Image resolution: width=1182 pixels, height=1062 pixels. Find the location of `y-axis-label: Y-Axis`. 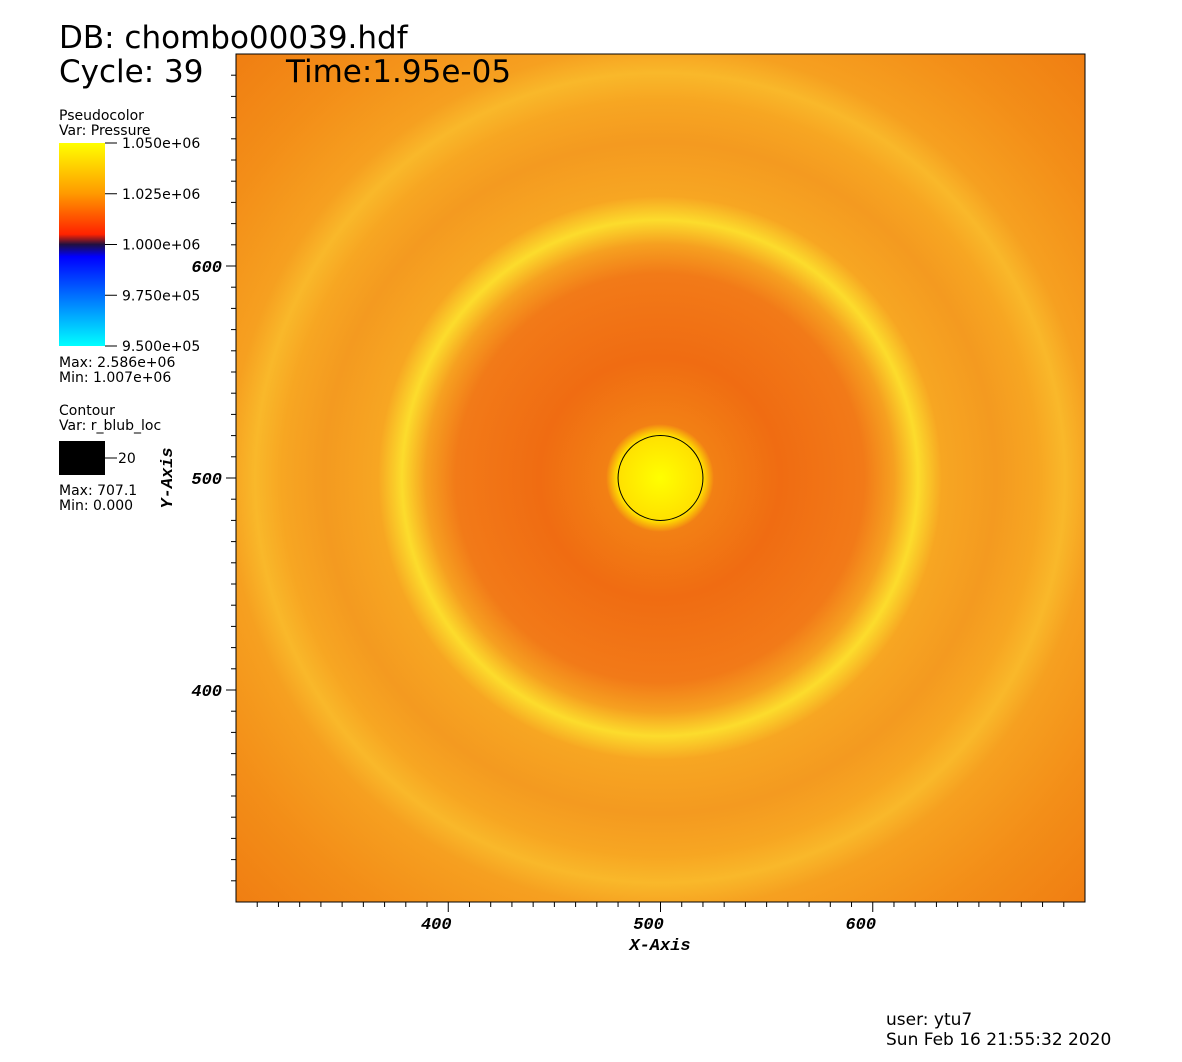

y-axis-label: Y-Axis is located at coordinates (168, 477).